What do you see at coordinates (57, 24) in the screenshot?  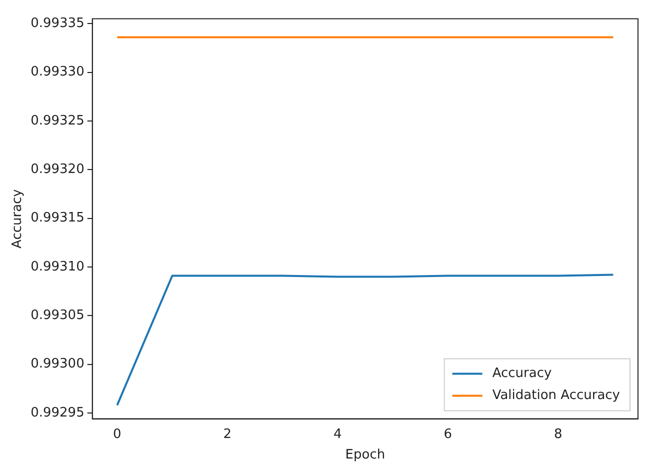 I see `y-tick-label: 0.99335` at bounding box center [57, 24].